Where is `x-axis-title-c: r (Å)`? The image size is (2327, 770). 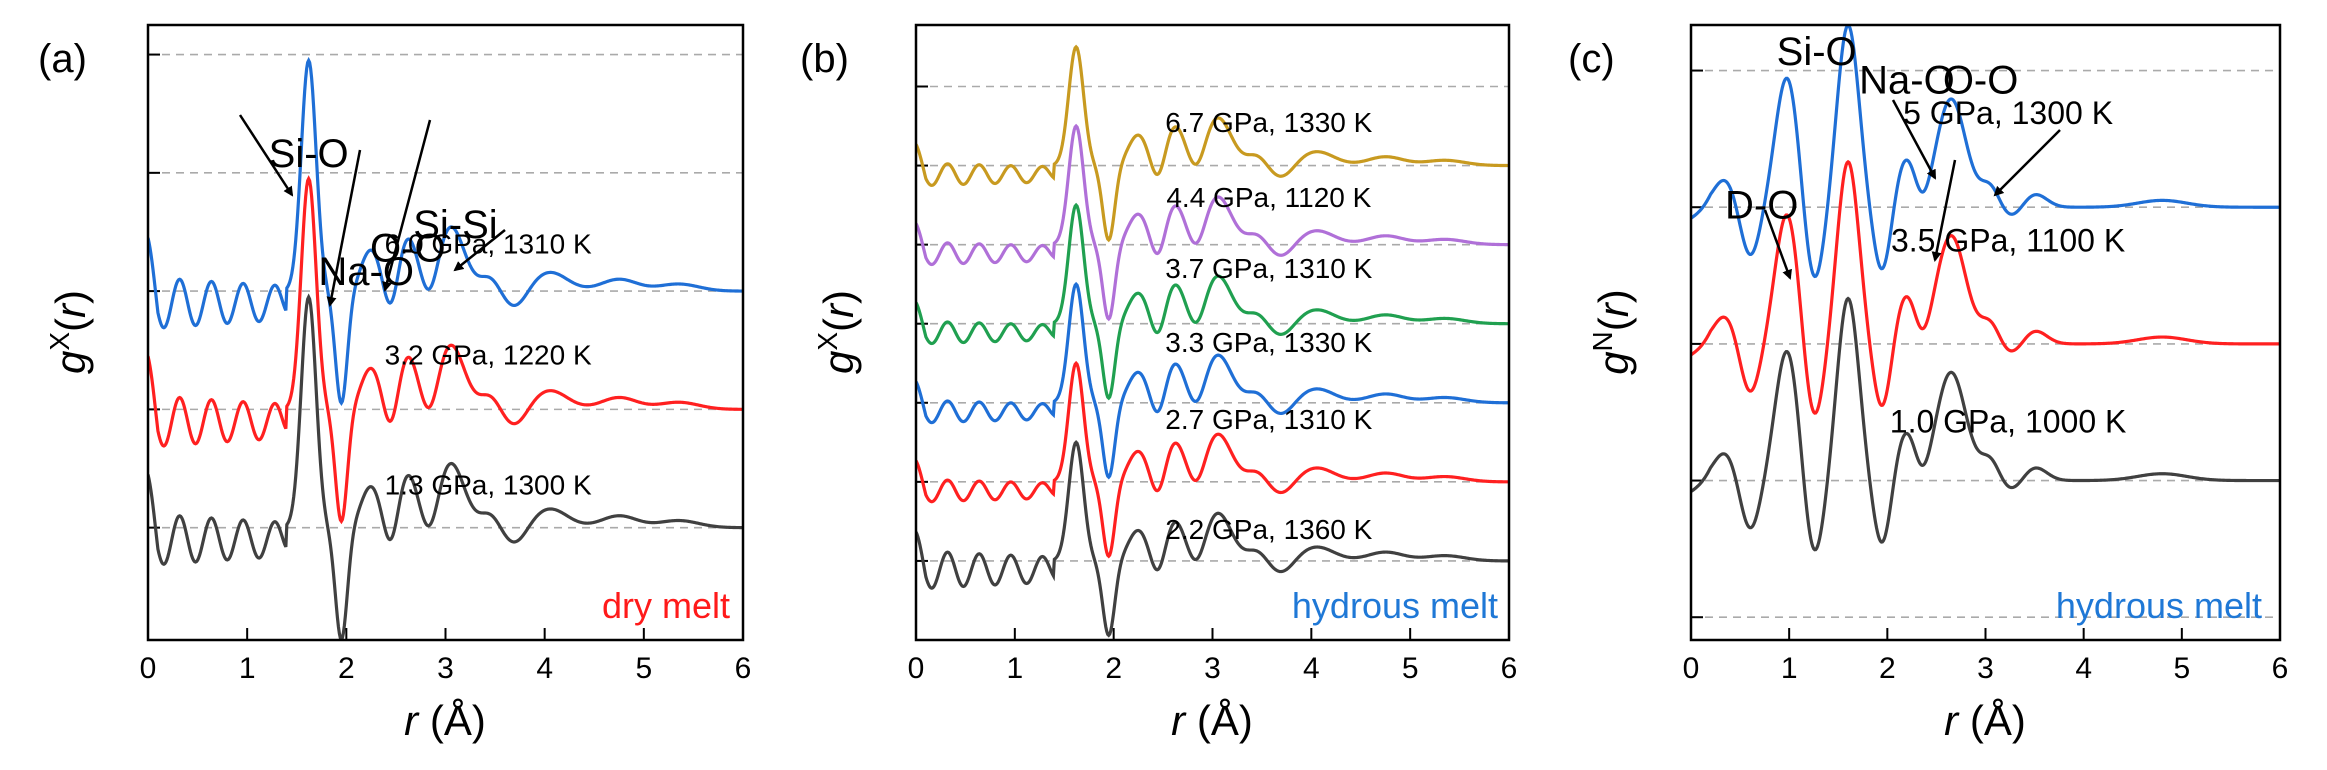 x-axis-title-c: r (Å) is located at coordinates (1985, 720).